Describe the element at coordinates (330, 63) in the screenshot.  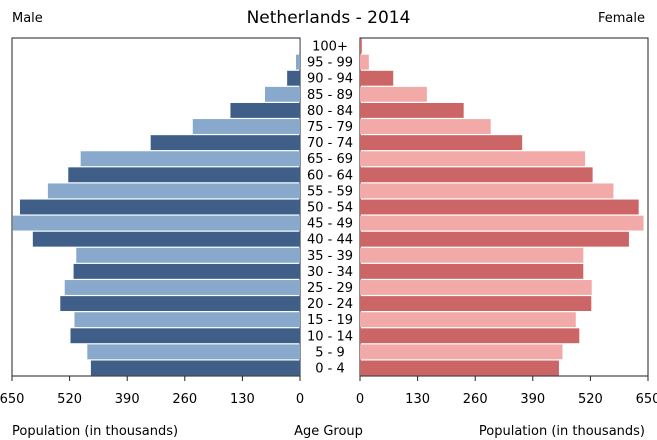
I see `age-group-label: 95 - 99` at that location.